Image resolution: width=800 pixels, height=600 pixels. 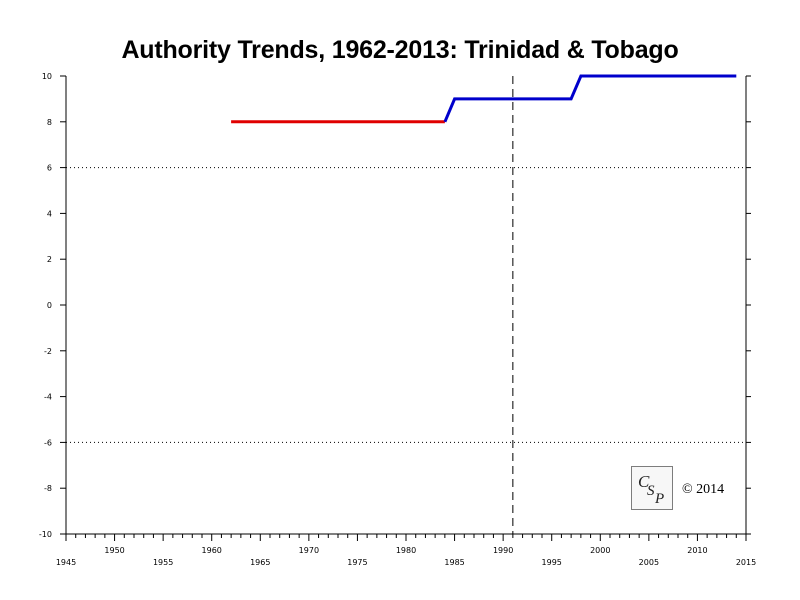 What do you see at coordinates (114, 550) in the screenshot?
I see `x-tick-label: 1950` at bounding box center [114, 550].